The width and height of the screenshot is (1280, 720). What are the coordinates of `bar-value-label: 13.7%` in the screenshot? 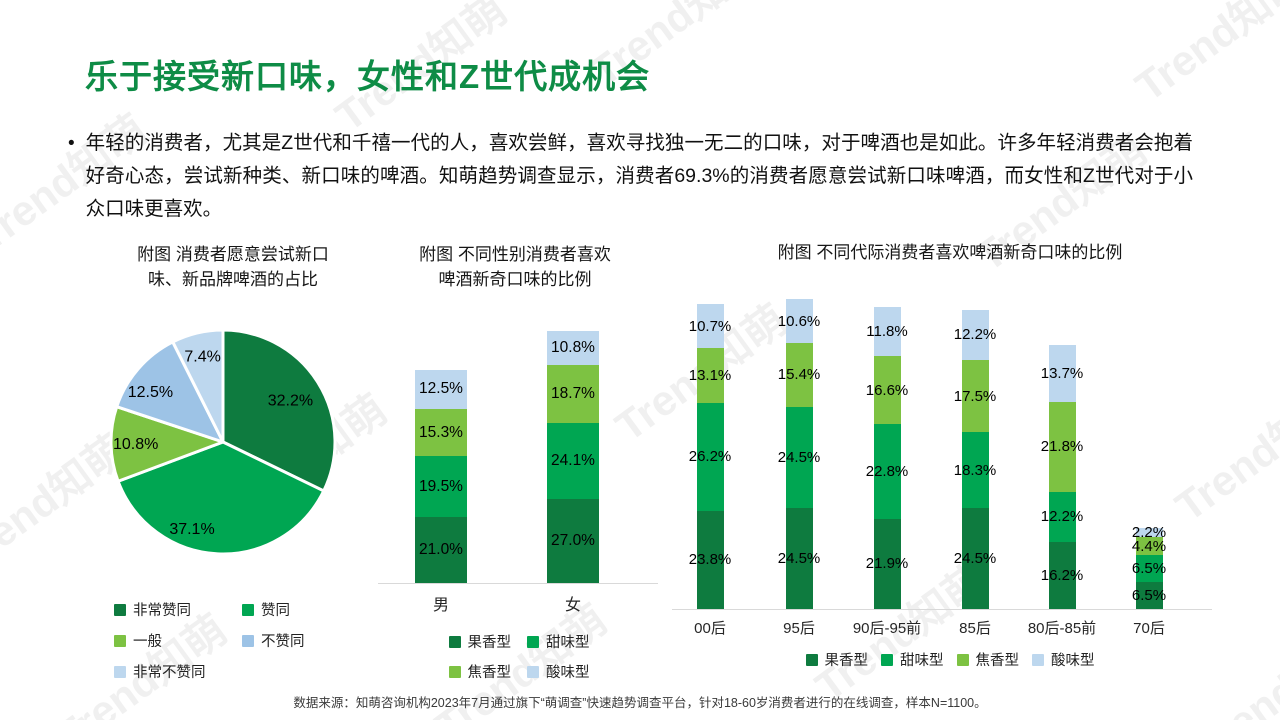 It's located at (1062, 373).